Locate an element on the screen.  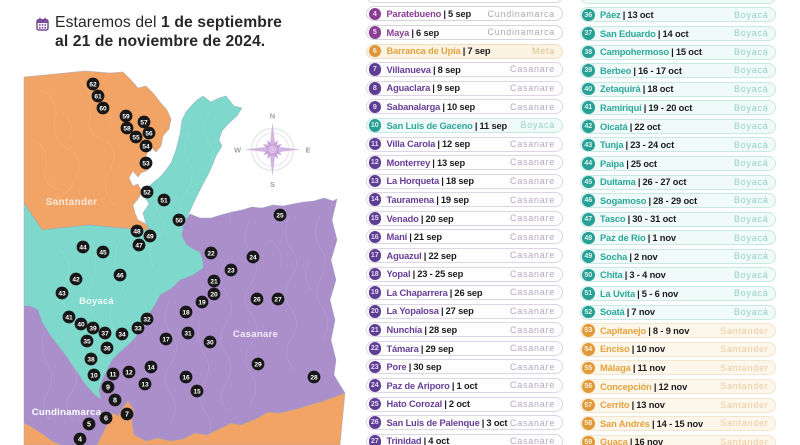
svg-text: 61 is located at coordinates (98, 96).